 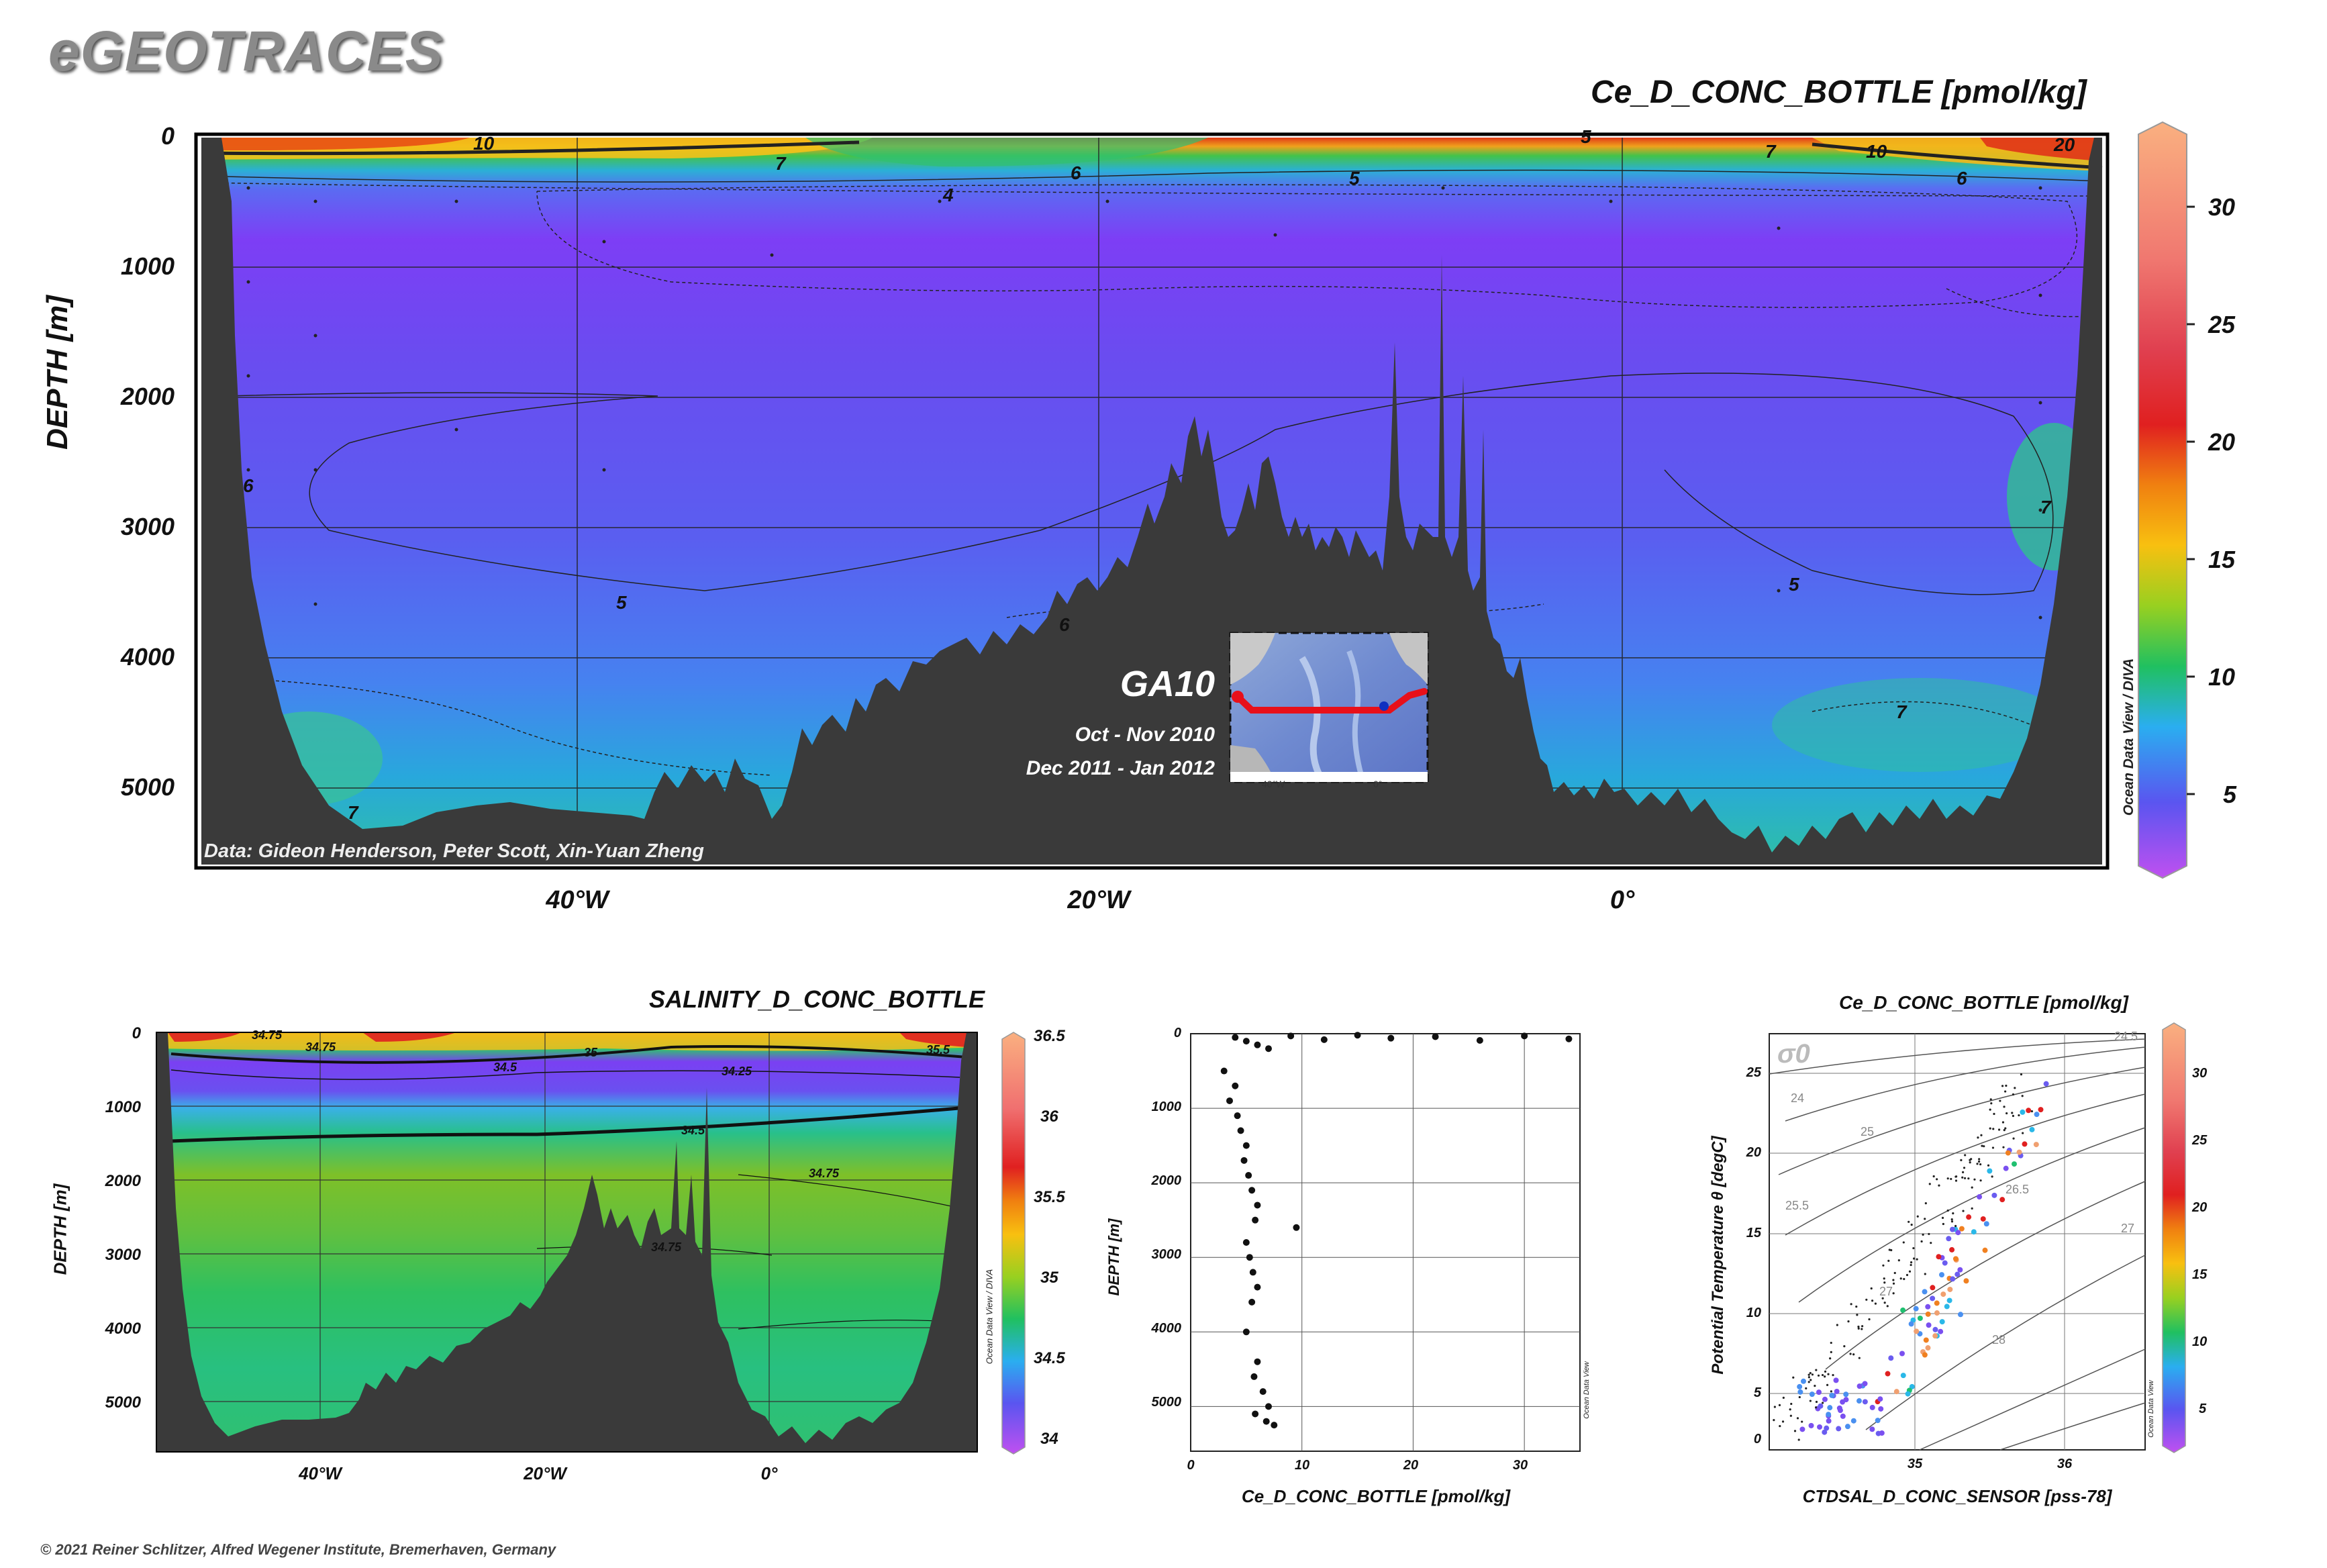 What do you see at coordinates (2230, 794) in the screenshot?
I see `main-cbar-tick-5: 5` at bounding box center [2230, 794].